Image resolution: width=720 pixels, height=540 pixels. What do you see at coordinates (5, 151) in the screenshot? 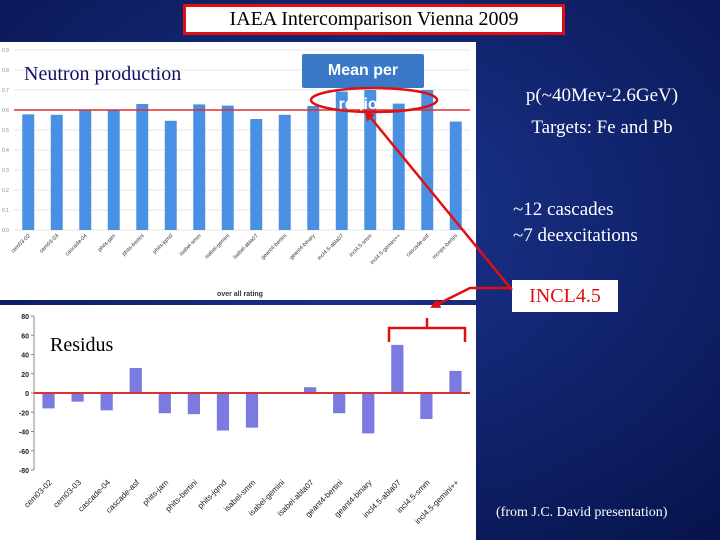
I see `y-tick-label: 0.4` at bounding box center [5, 151].